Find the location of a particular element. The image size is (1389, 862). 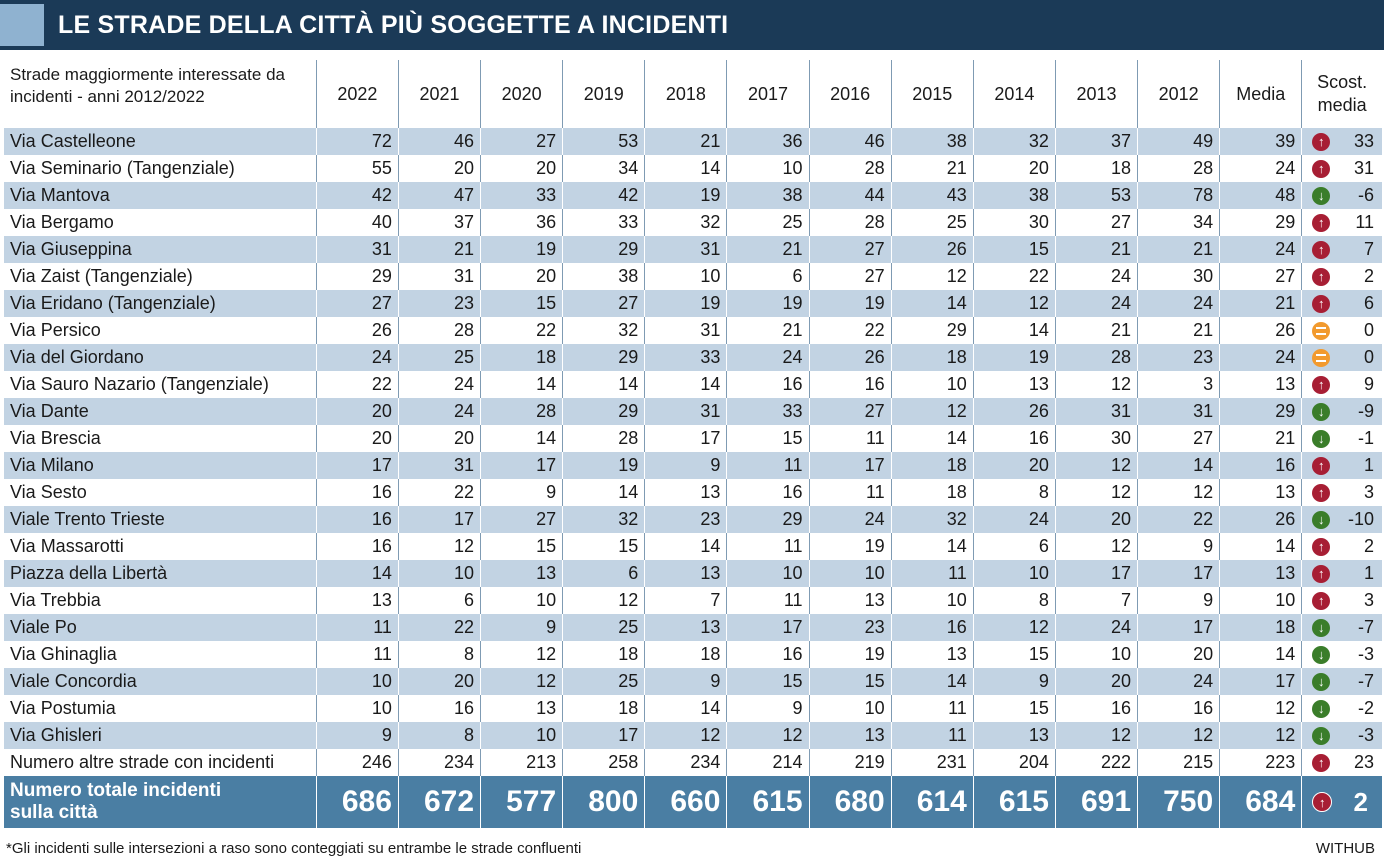

delta-cell: ↑ 6 is located at coordinates (1342, 303).